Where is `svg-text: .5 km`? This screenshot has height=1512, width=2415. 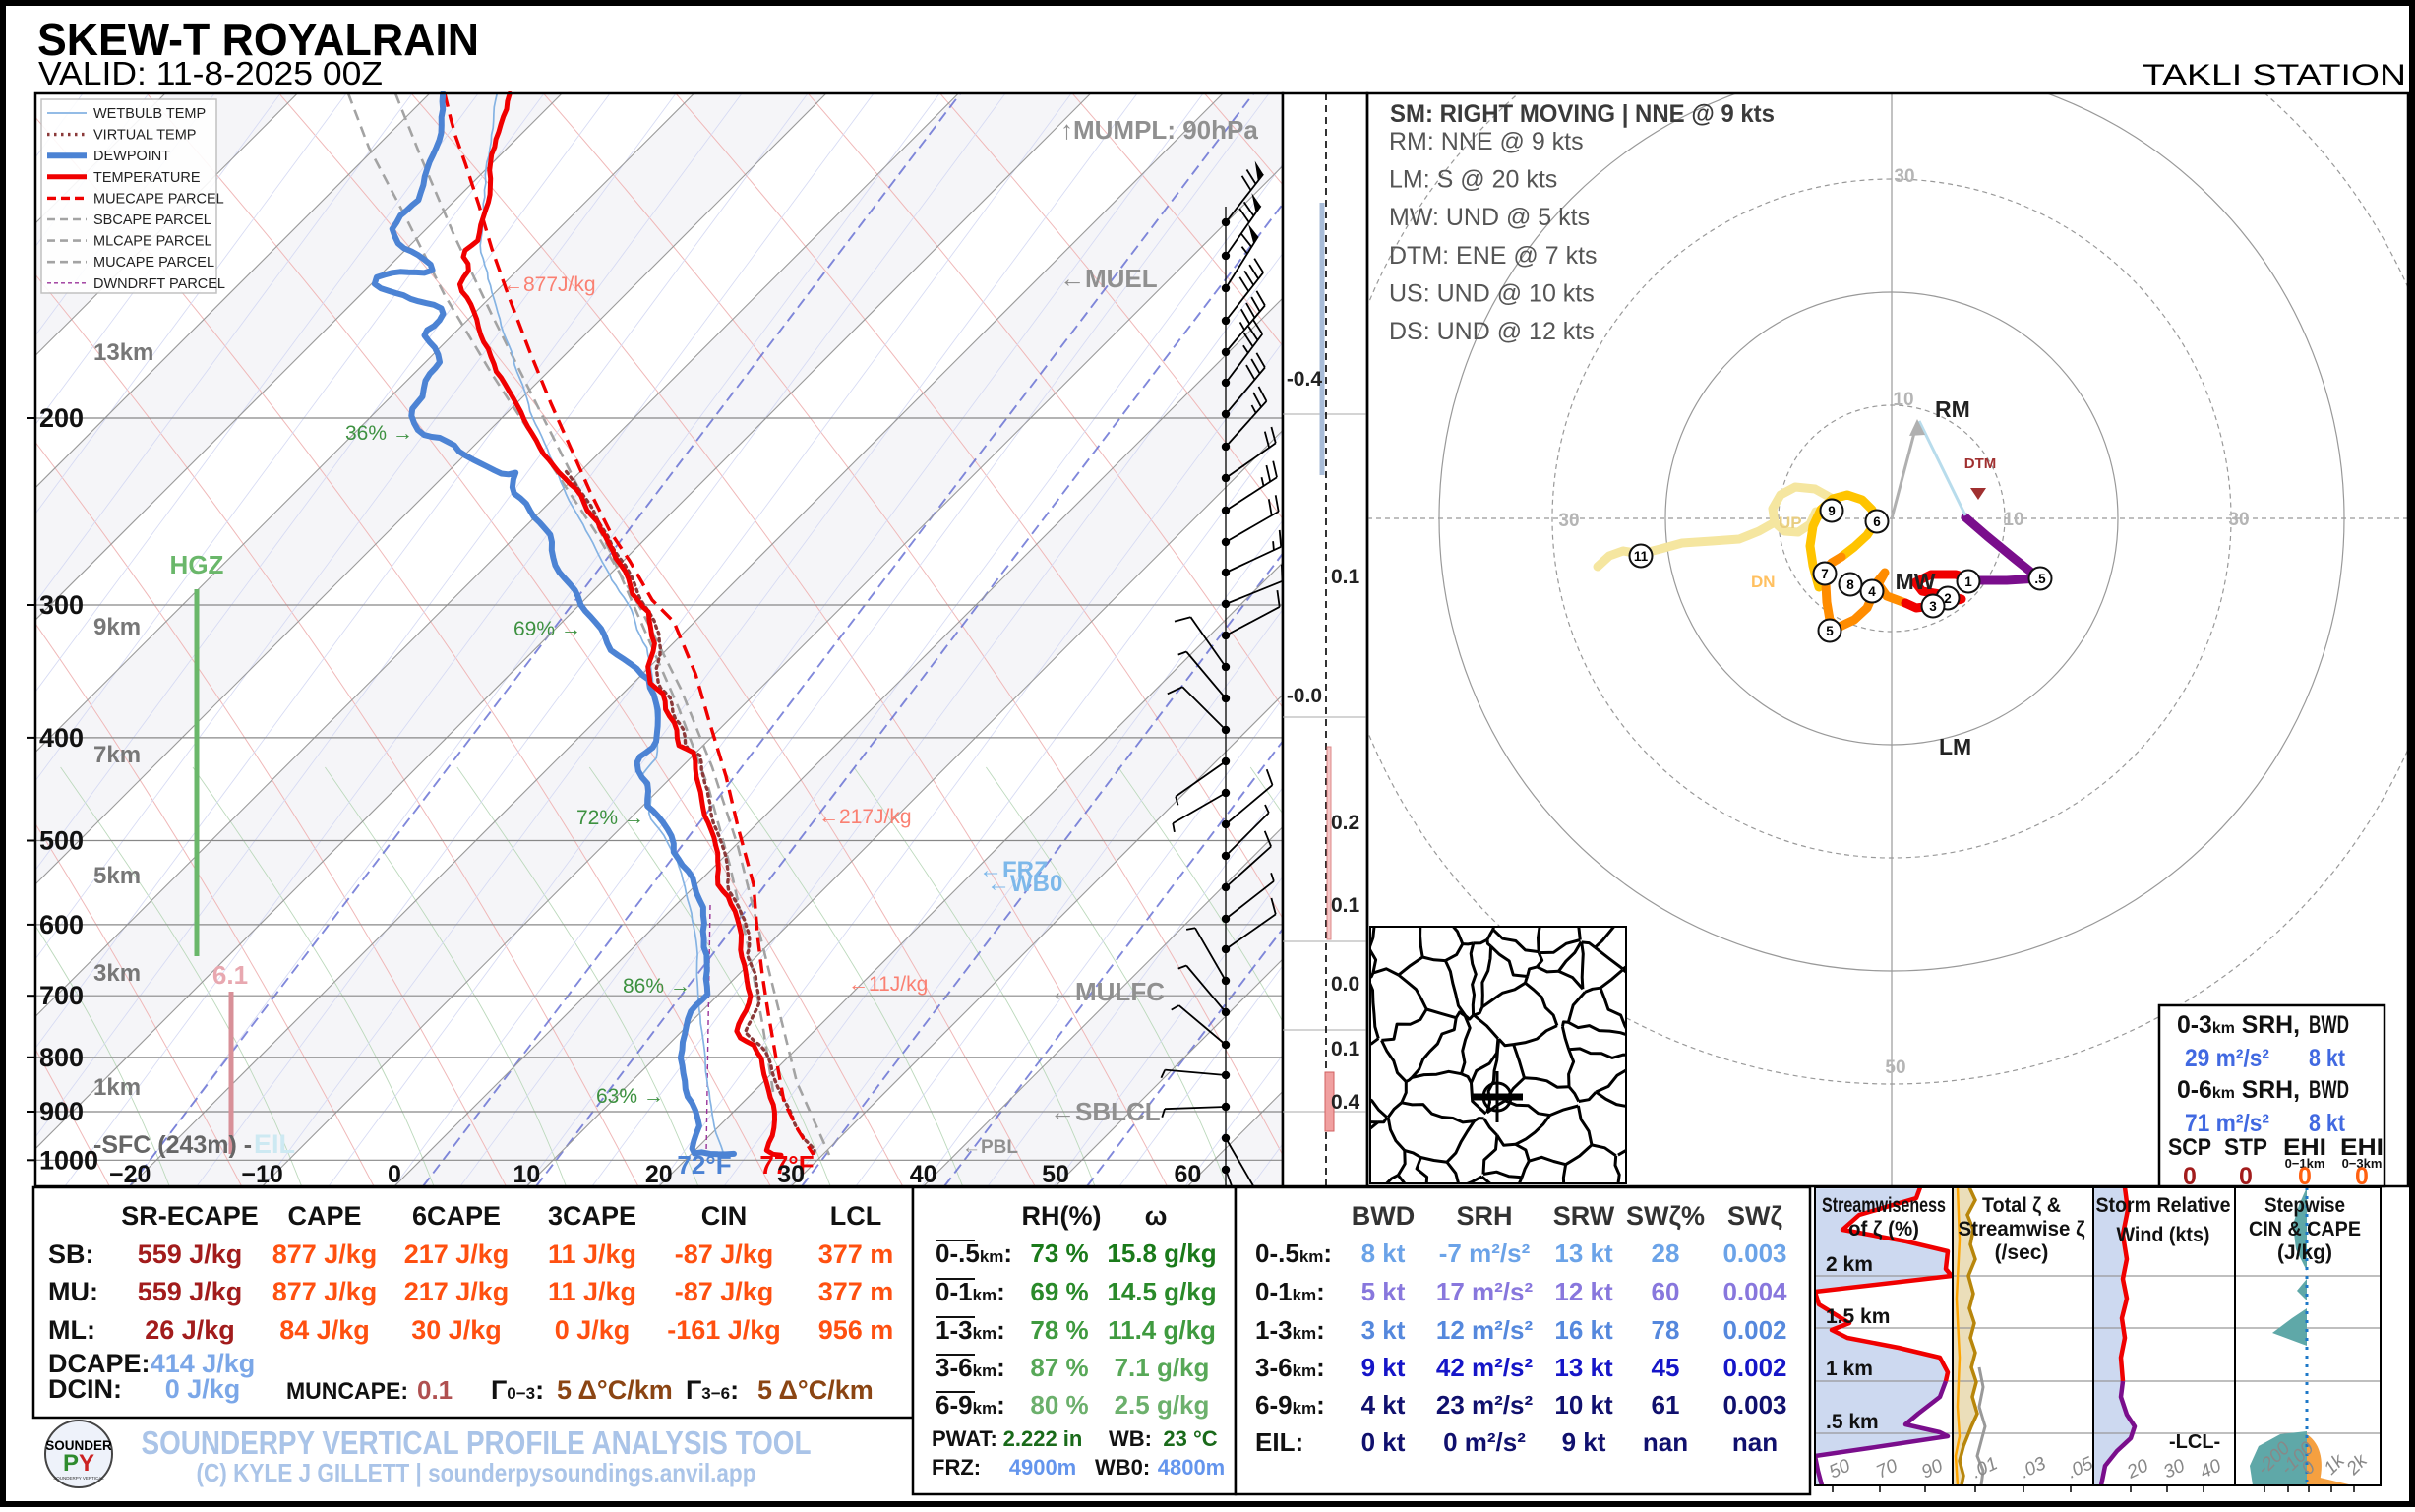 svg-text: .5 km is located at coordinates (1853, 1422).